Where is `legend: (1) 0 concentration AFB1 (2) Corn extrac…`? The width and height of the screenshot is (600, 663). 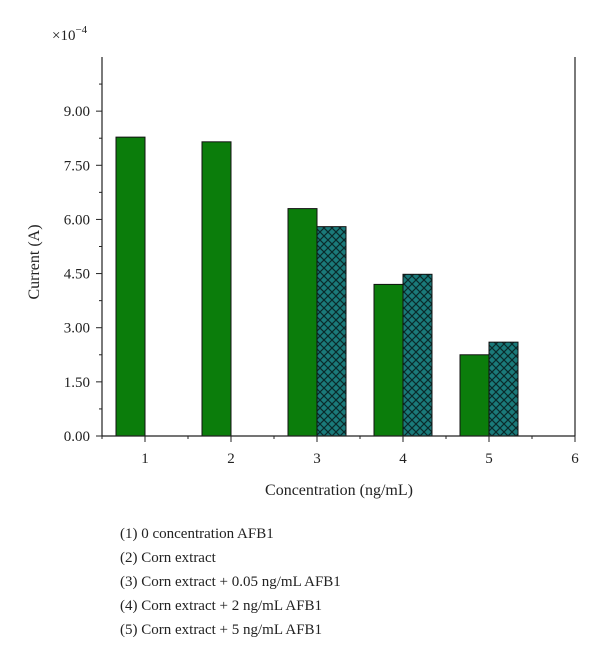 legend: (1) 0 concentration AFB1 (2) Corn extrac… is located at coordinates (230, 582).